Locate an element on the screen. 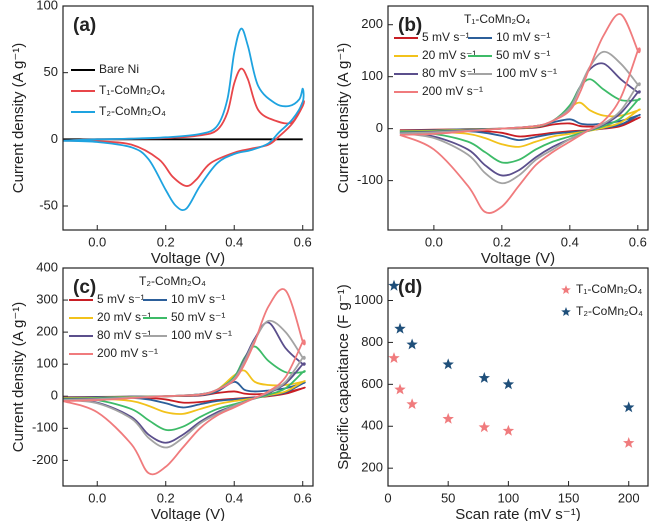  y-tick-label: 50 is located at coordinates (51, 71).